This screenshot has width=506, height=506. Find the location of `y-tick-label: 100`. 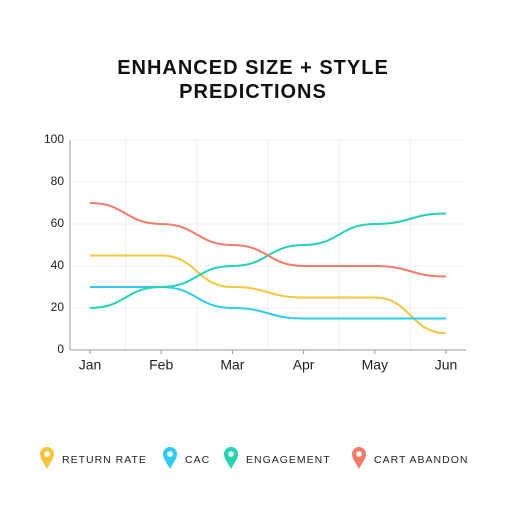

y-tick-label: 100 is located at coordinates (54, 139).